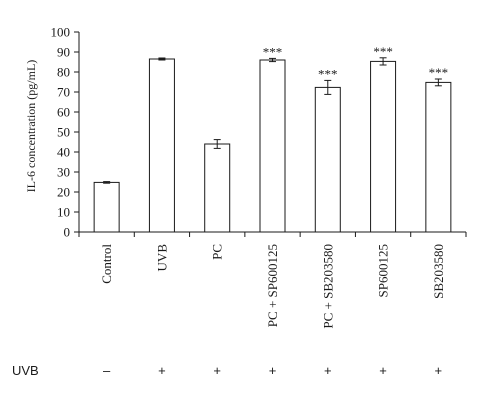 Image resolution: width=500 pixels, height=400 pixels. Describe the element at coordinates (227, 370) in the screenshot. I see `uvb-treatment-row: UVB – + + + + + +` at that location.